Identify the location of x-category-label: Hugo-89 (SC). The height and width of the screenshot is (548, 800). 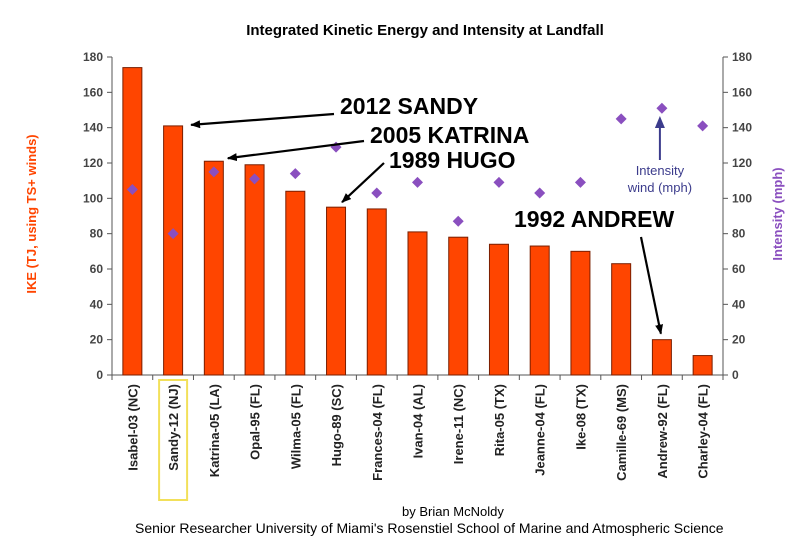
(336, 425).